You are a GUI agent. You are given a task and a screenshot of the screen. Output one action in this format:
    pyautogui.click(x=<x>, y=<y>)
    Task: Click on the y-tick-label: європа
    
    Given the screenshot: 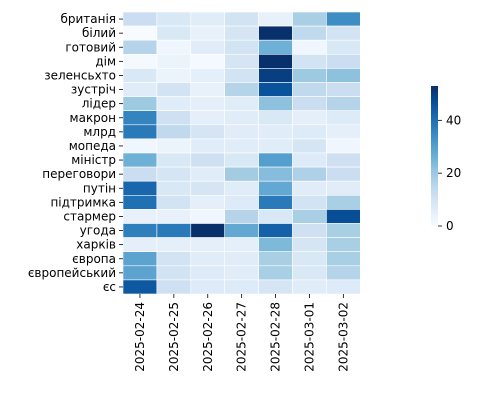 What is the action you would take?
    pyautogui.click(x=94, y=259)
    